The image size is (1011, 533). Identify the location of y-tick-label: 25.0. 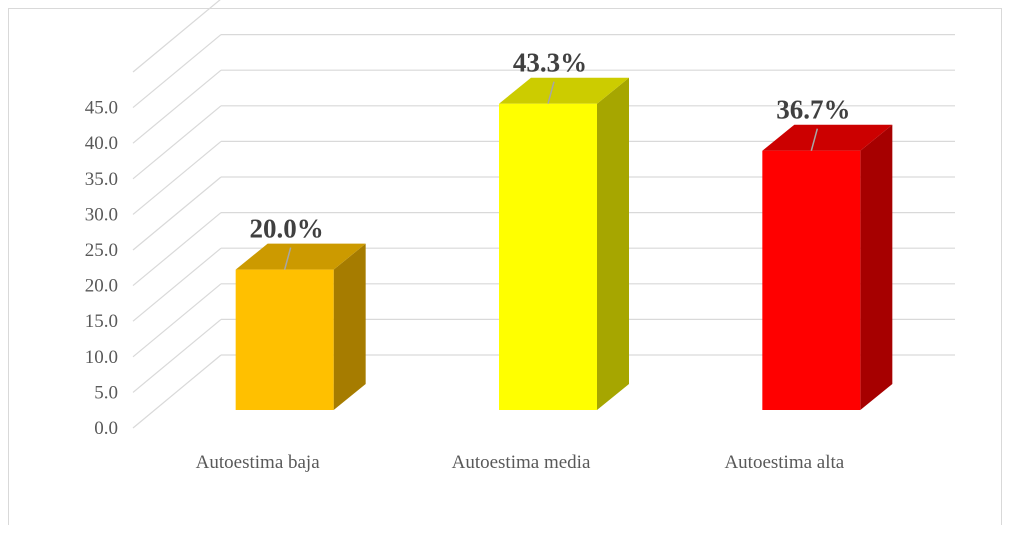
(101, 250).